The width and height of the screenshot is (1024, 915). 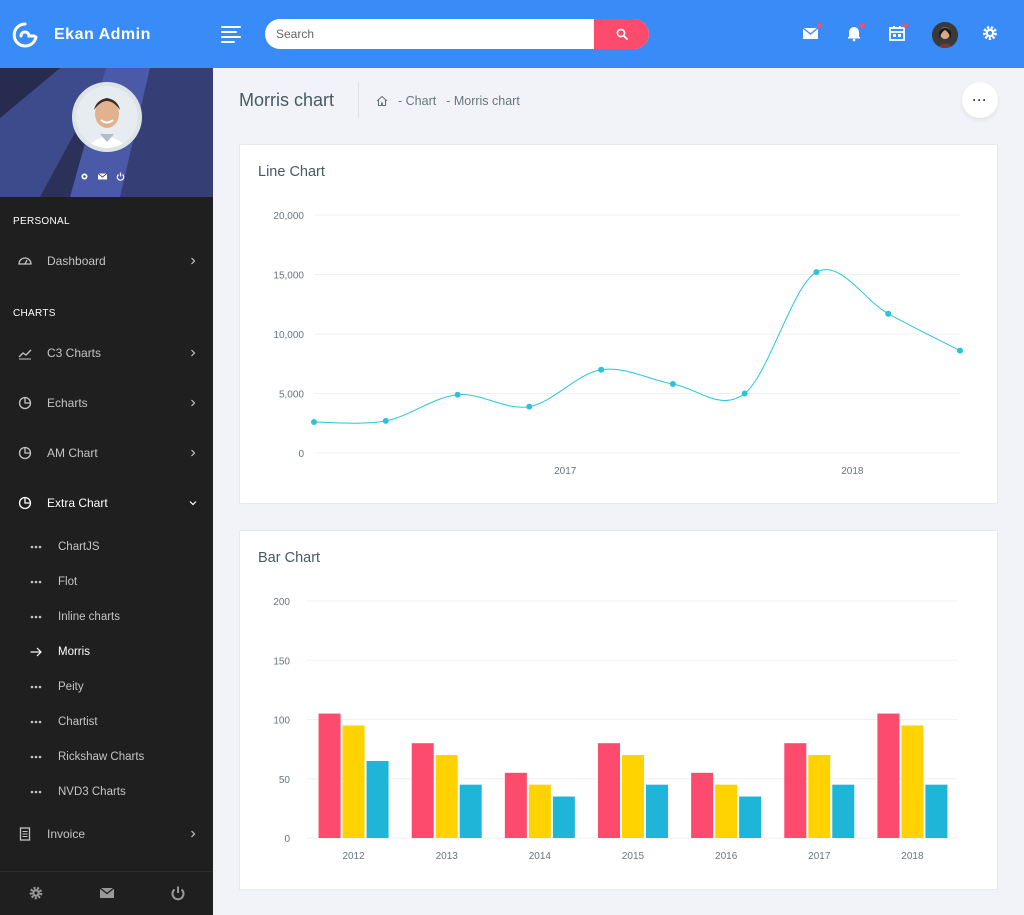 What do you see at coordinates (89, 617) in the screenshot?
I see `submenu-item-label: Inline charts` at bounding box center [89, 617].